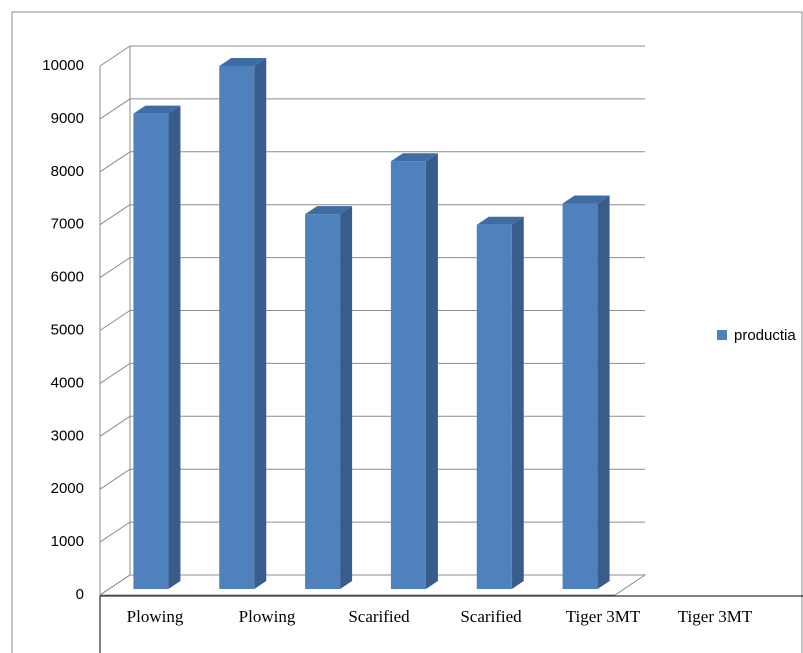 The height and width of the screenshot is (653, 803). I want to click on y-tick-label: 0, so click(80, 594).